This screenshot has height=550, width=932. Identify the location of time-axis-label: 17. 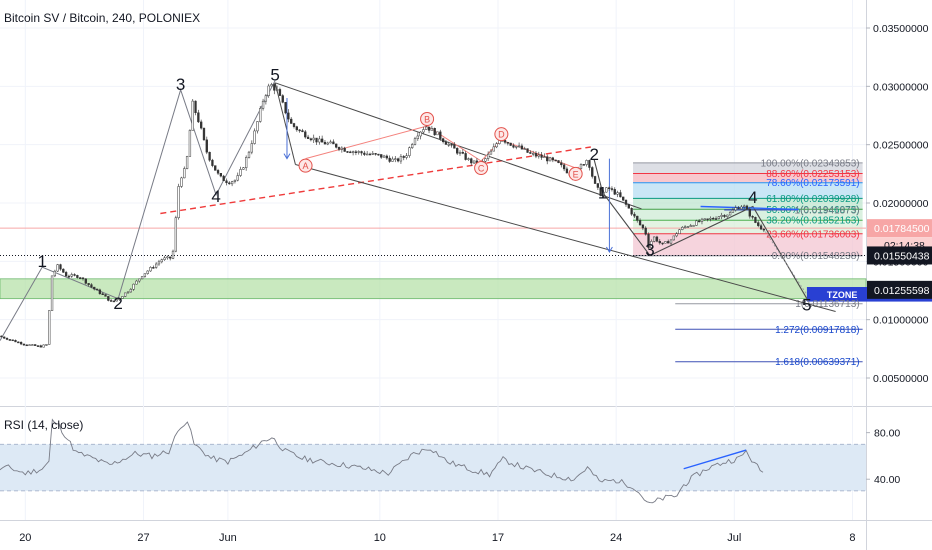
(498, 538).